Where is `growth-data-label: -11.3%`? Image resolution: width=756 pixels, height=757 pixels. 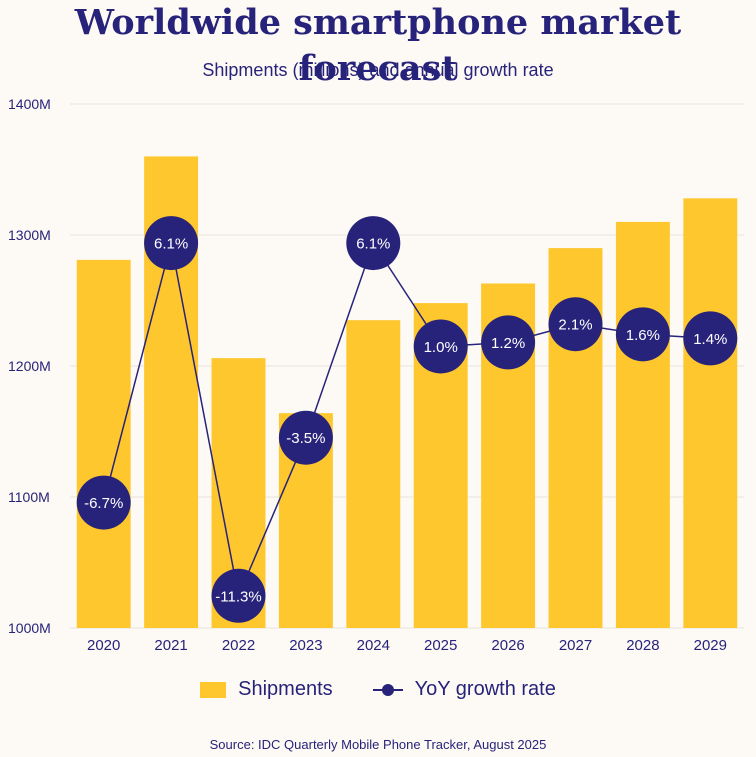 growth-data-label: -11.3% is located at coordinates (238, 596).